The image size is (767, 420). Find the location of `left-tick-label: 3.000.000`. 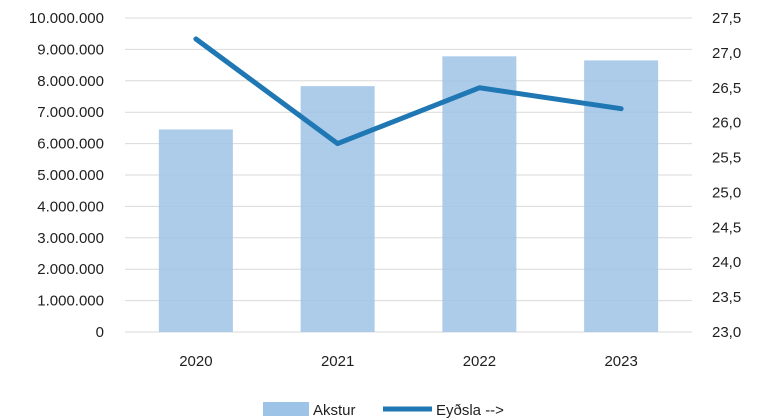

left-tick-label: 3.000.000 is located at coordinates (70, 238).